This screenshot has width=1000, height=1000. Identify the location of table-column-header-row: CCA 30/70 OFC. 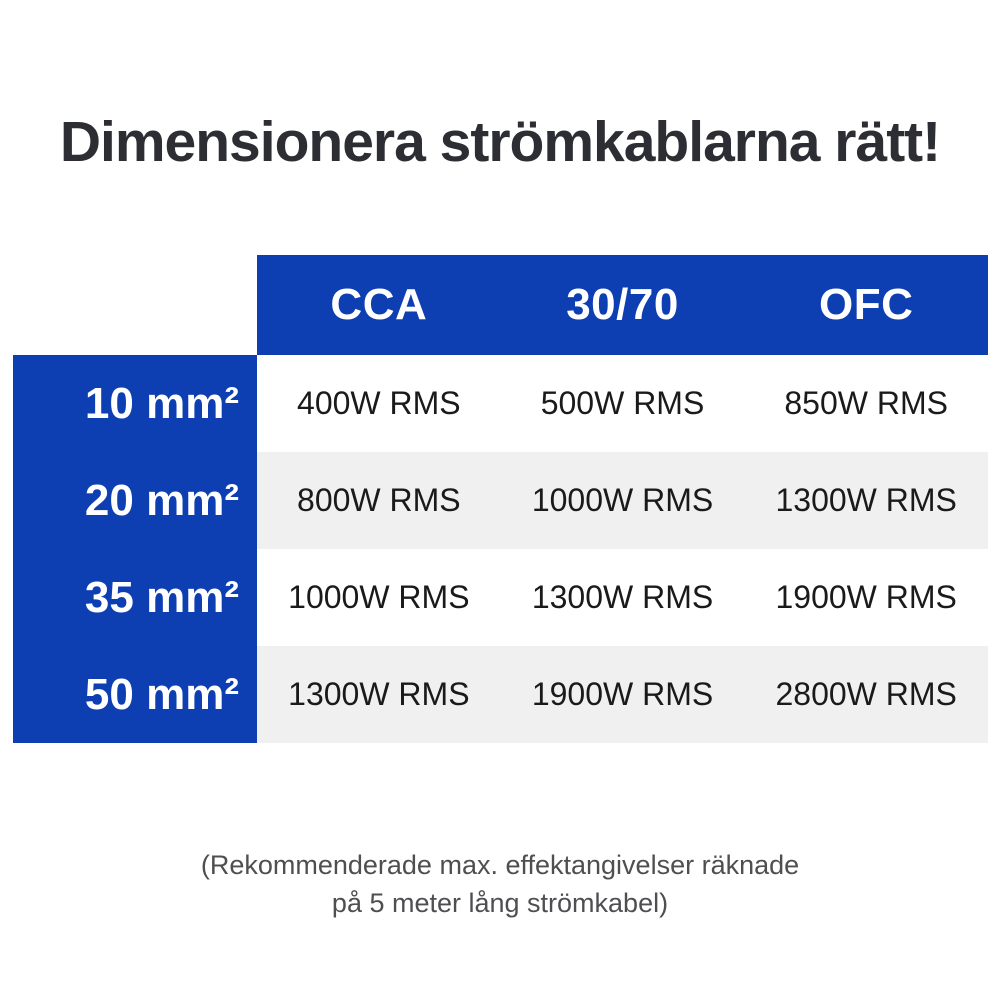
(622, 305).